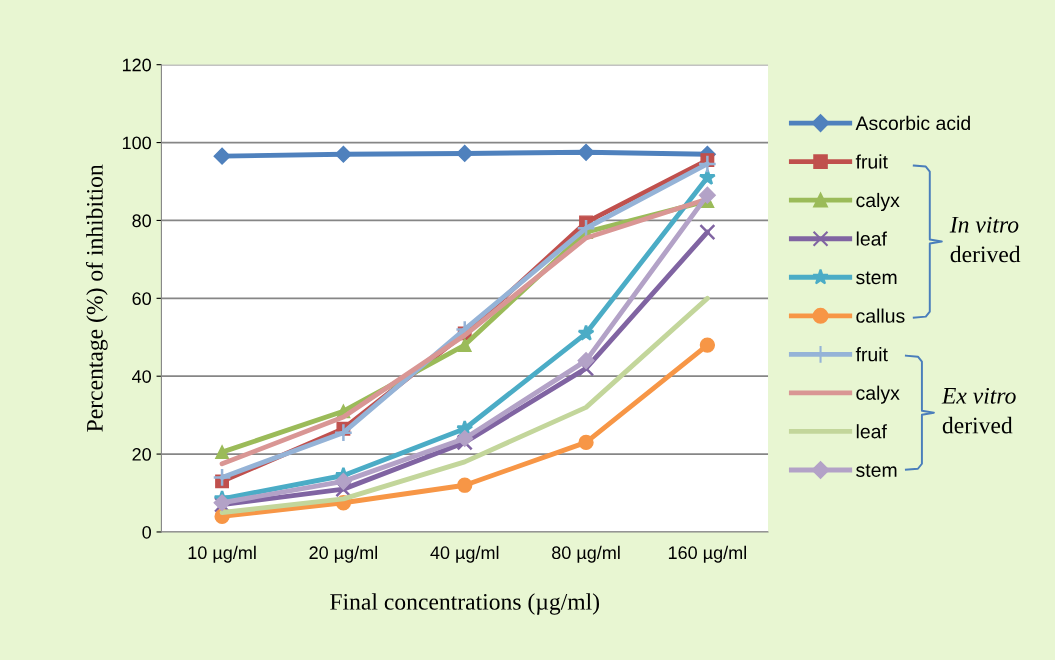  I want to click on x-tick-label: 40 µg/ml, so click(464, 554).